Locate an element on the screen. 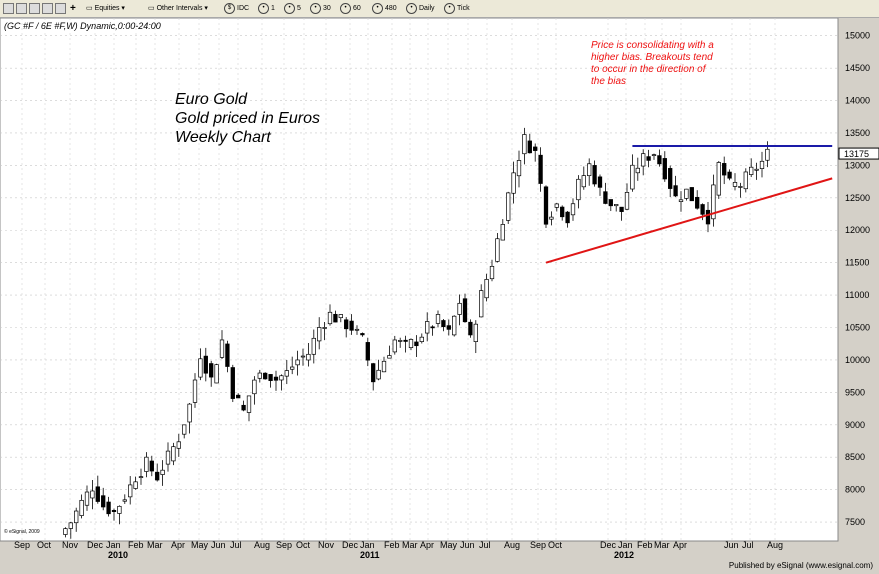  x-year-label: 2011 is located at coordinates (370, 555).